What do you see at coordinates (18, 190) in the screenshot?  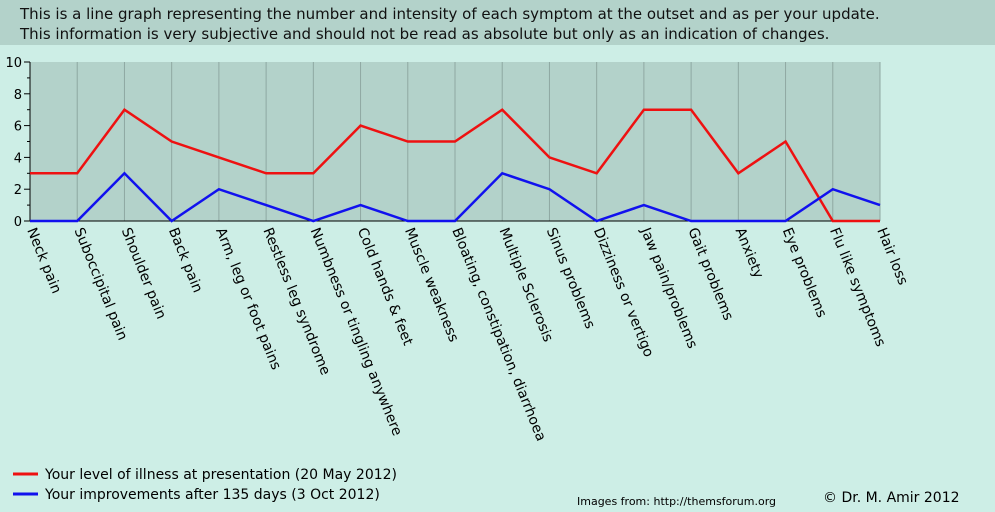 I see `y-tick-label-2: 2` at bounding box center [18, 190].